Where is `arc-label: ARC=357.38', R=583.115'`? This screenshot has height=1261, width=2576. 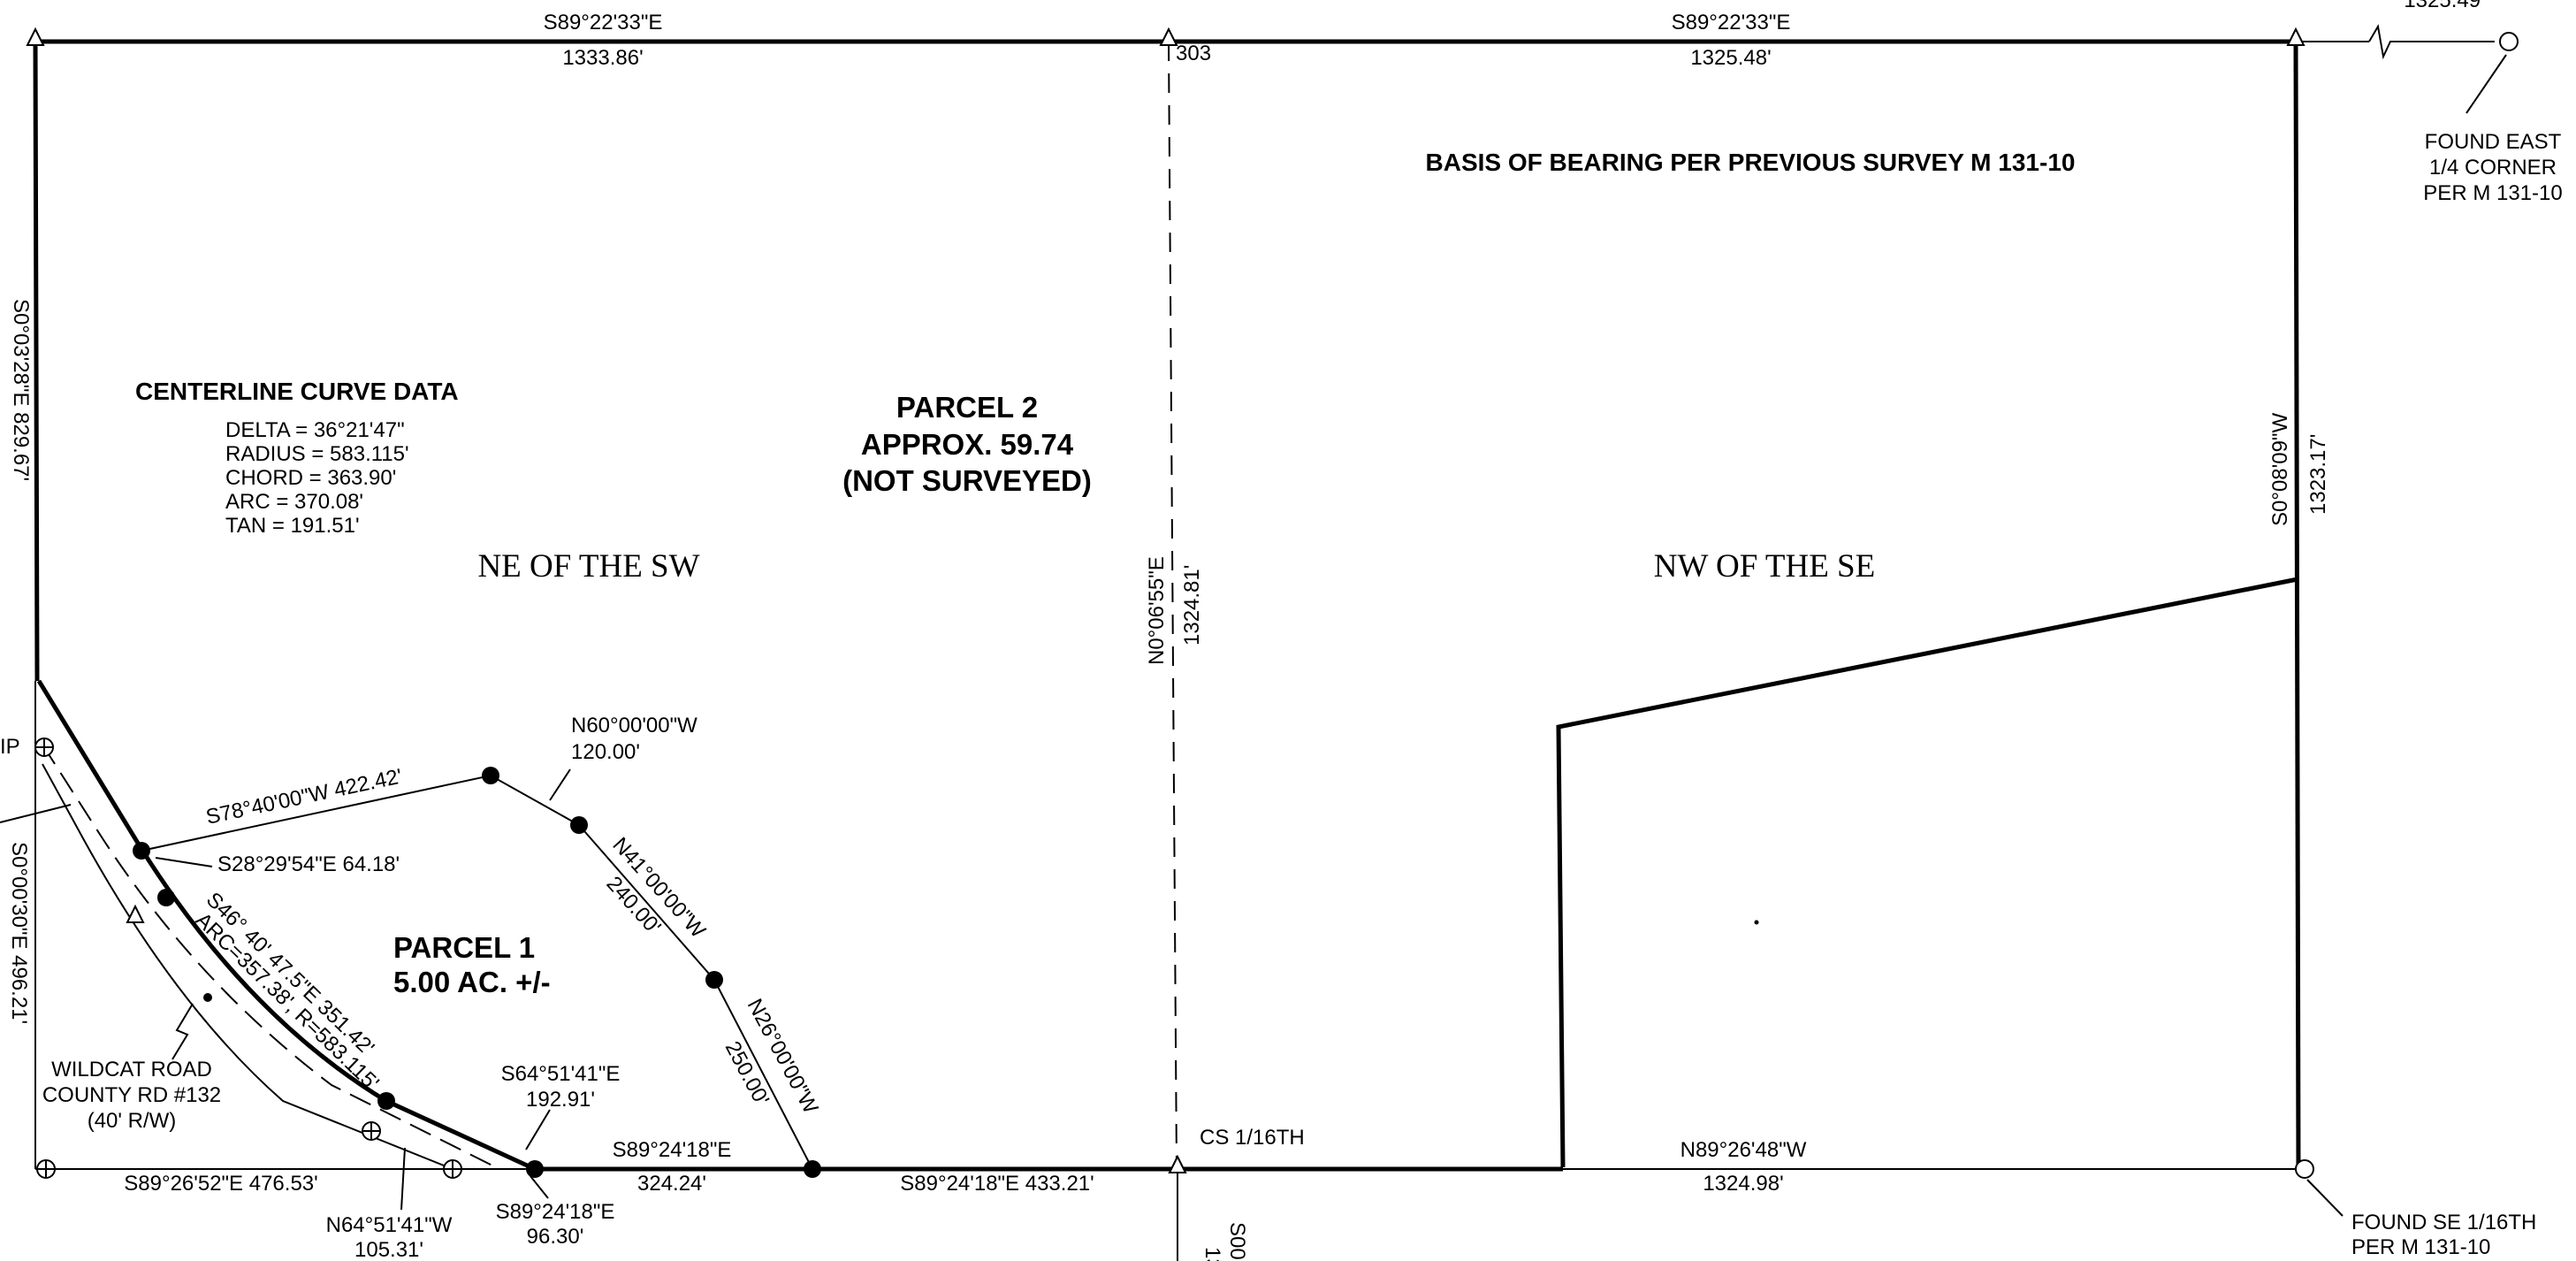
arc-label: ARC=357.38', R=583.115' is located at coordinates (287, 1002).